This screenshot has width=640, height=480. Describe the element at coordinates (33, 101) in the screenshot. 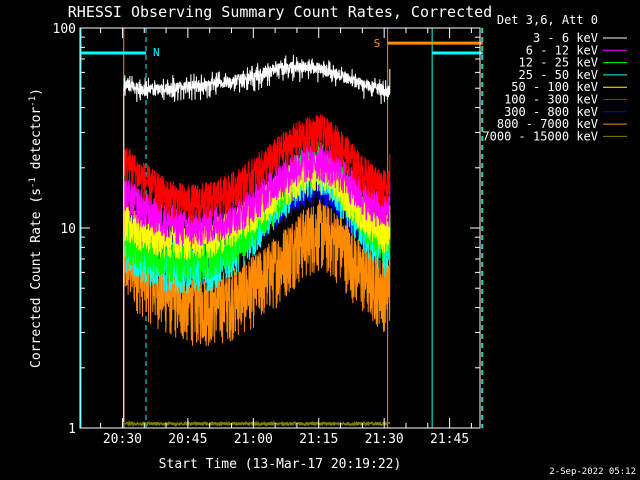

I see `y-axis-label-sup2: -1` at that location.